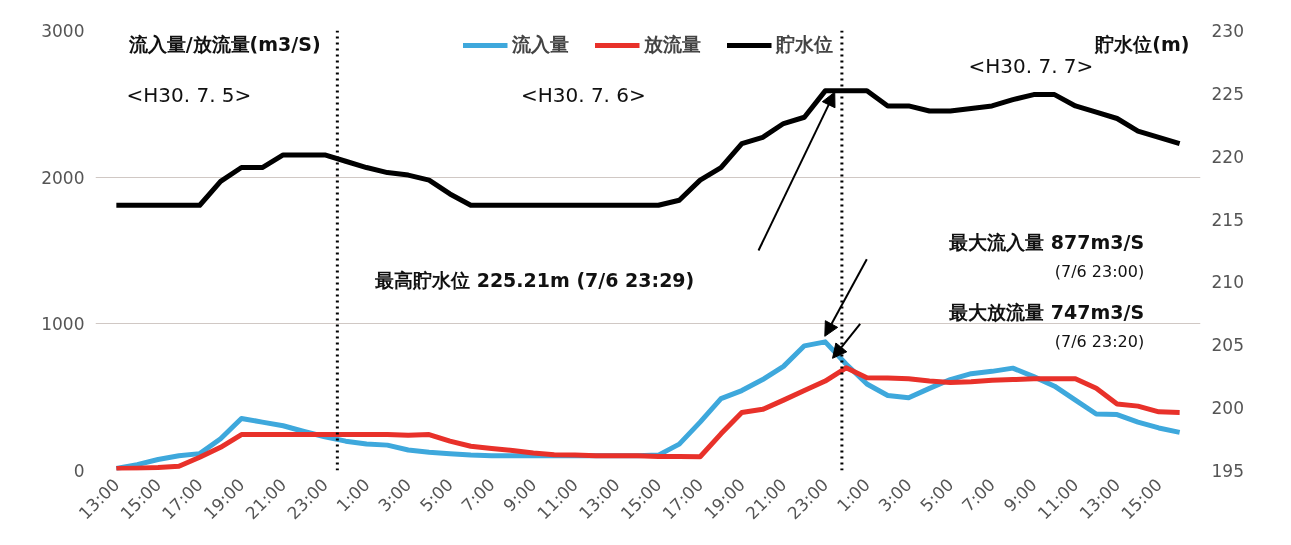 The height and width of the screenshot is (545, 1291). I want to click on y-axis-title: 流入量/放流量(m3/S), so click(224, 43).